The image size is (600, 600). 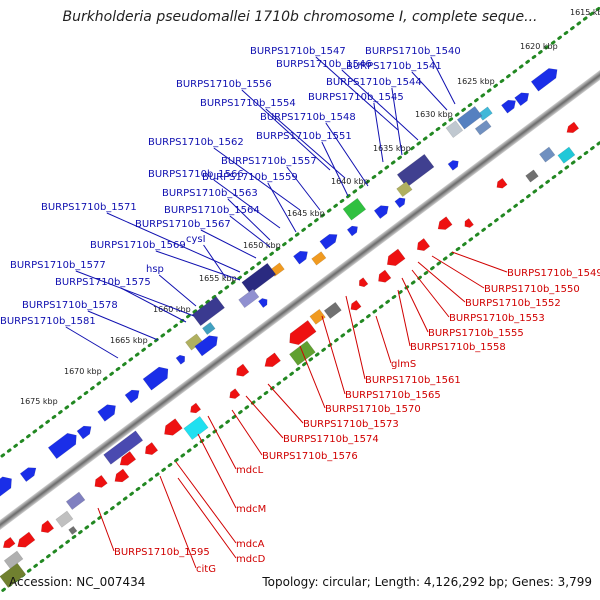 I want to click on label-reverse-gene: citG, so click(x=206, y=569).